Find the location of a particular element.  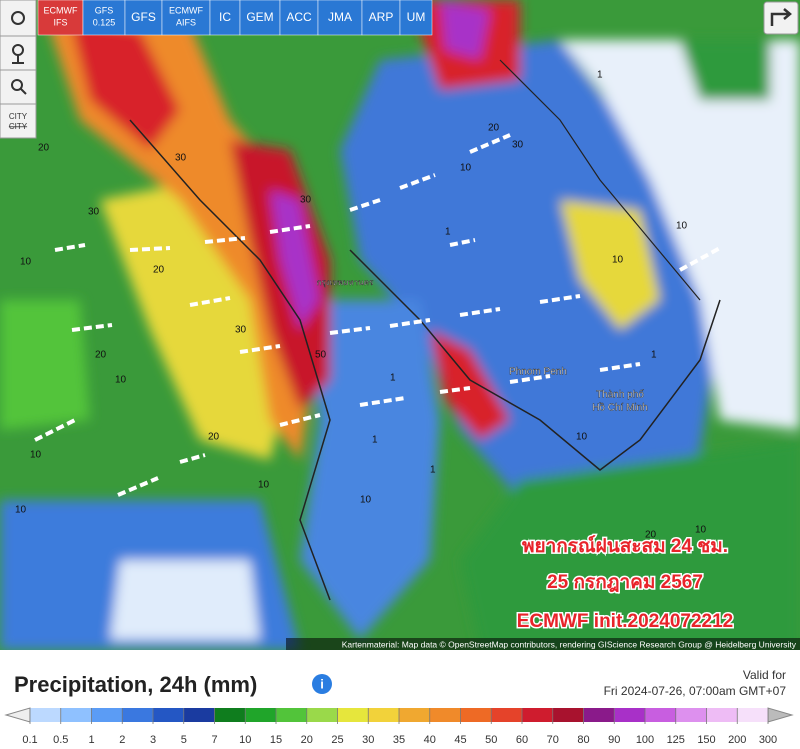

legend-tick-label: 100 is located at coordinates (645, 740).